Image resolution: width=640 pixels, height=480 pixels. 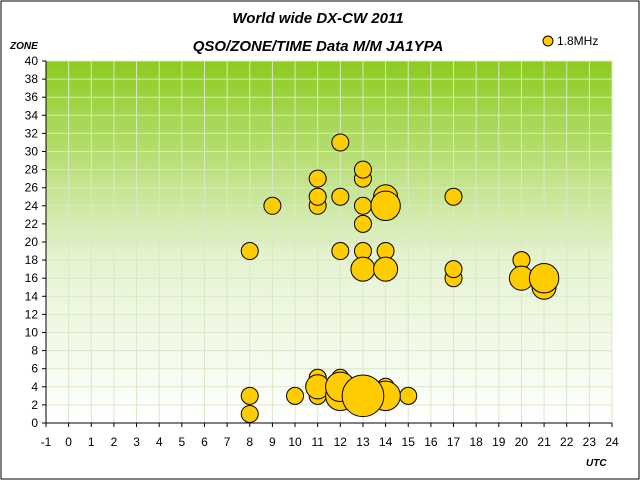 What do you see at coordinates (522, 442) in the screenshot?
I see `x-tick-label: 20` at bounding box center [522, 442].